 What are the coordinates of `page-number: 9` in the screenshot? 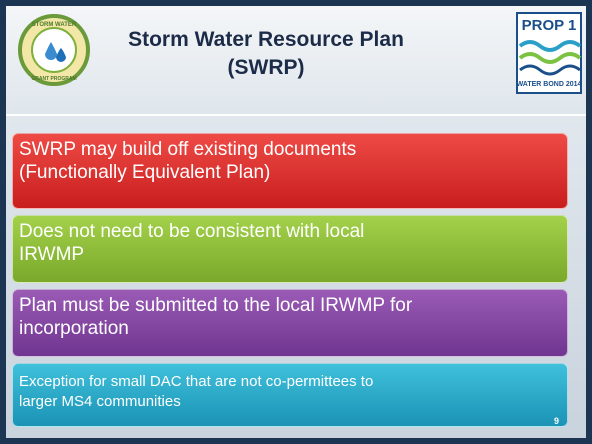 It's located at (557, 421).